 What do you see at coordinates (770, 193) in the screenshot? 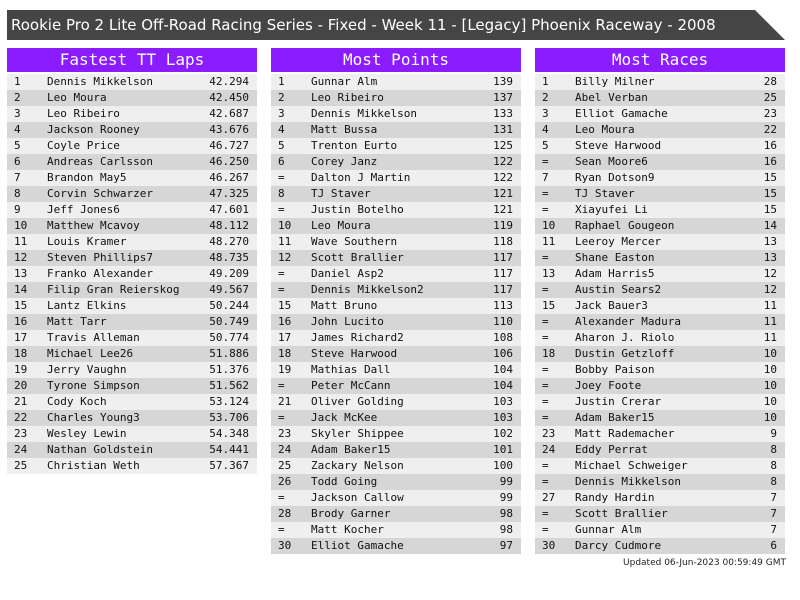
I see `stat-value: 15` at bounding box center [770, 193].